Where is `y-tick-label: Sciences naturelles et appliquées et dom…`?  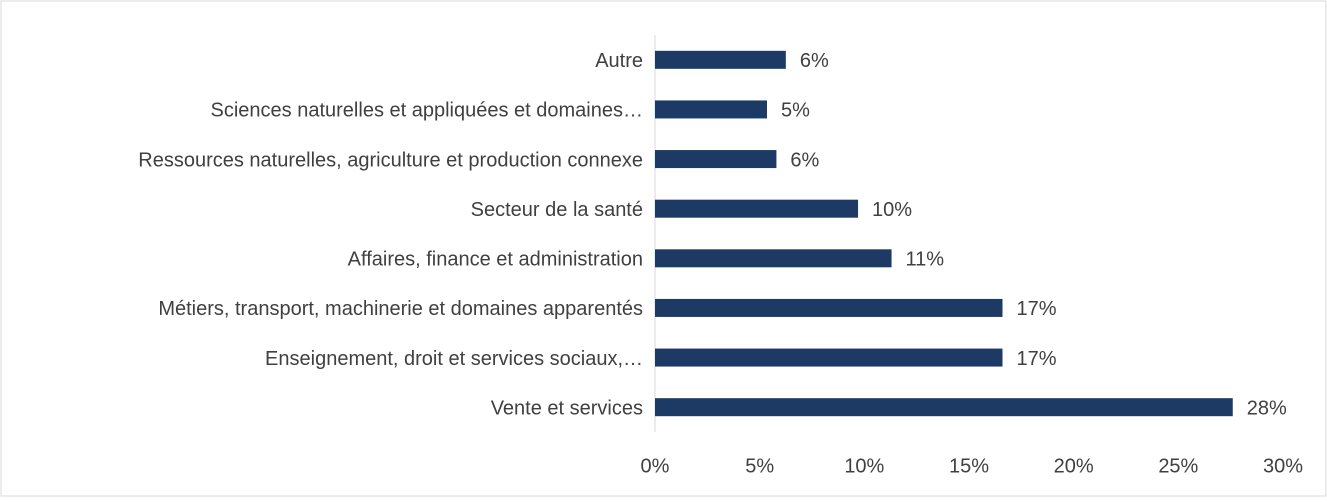 y-tick-label: Sciences naturelles et appliquées et dom… is located at coordinates (427, 111).